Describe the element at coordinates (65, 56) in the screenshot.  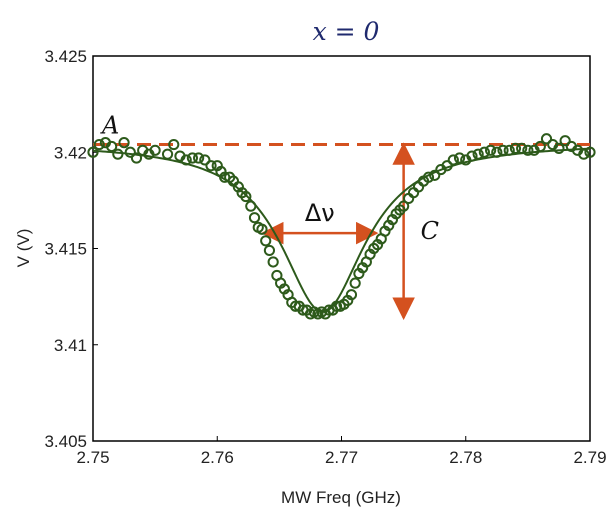
I see `y-tick-label: 3.425` at that location.